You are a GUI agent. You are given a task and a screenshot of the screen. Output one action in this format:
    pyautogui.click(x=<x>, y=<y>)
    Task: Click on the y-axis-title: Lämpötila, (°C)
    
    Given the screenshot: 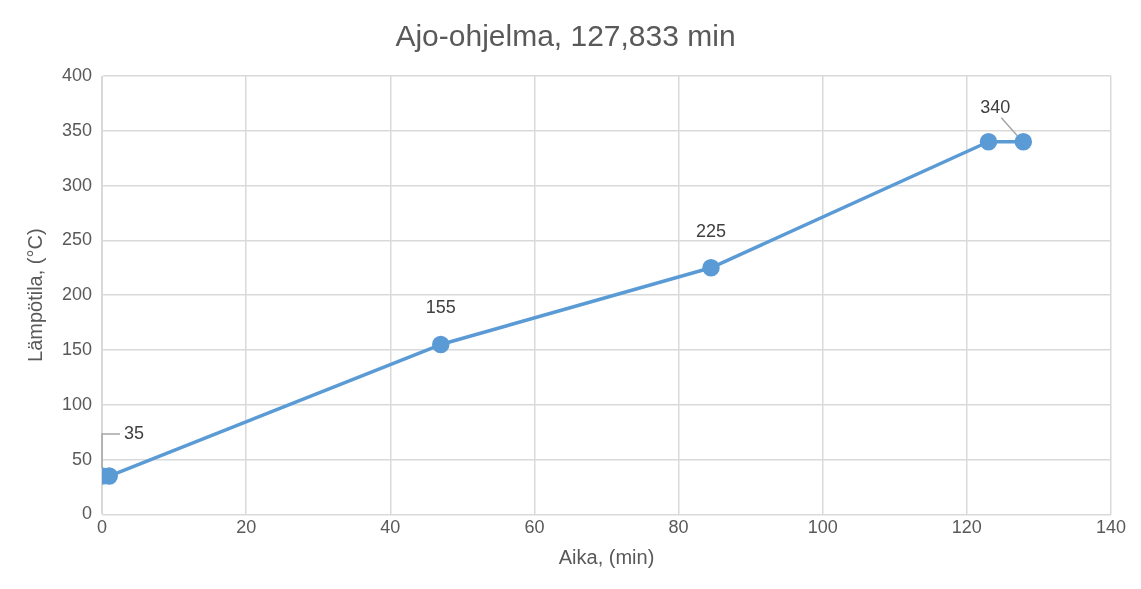 What is the action you would take?
    pyautogui.click(x=34, y=295)
    